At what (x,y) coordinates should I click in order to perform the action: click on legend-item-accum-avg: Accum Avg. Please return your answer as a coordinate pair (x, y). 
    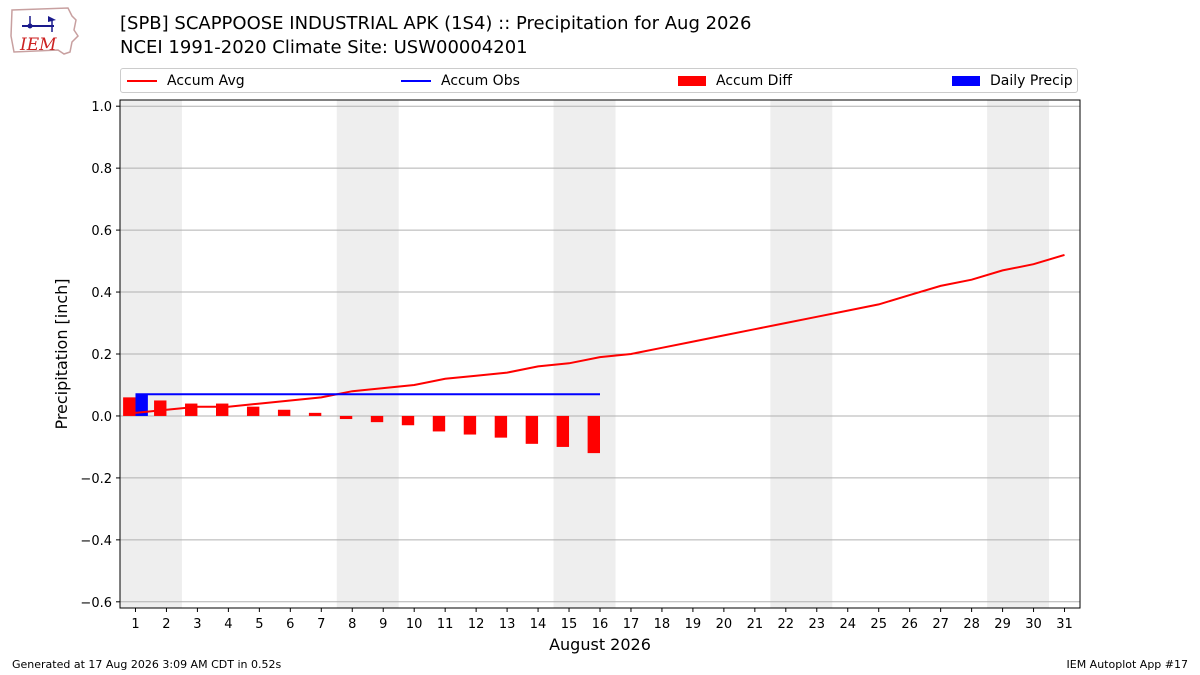
    Looking at the image, I should click on (186, 81).